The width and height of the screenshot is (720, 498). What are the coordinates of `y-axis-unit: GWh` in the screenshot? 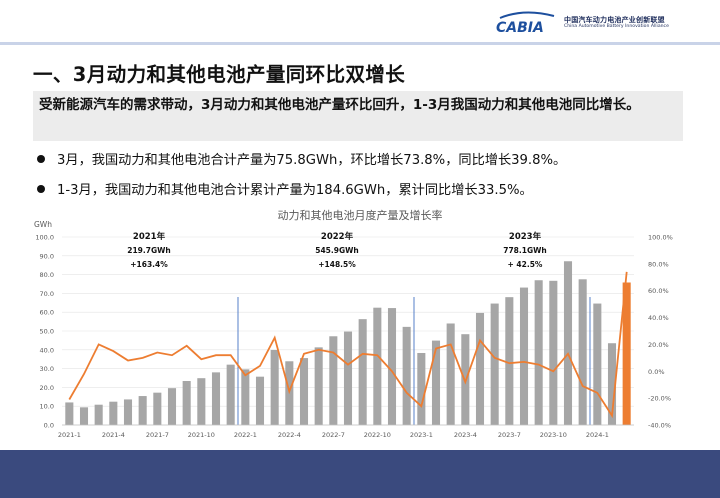 It's located at (43, 224).